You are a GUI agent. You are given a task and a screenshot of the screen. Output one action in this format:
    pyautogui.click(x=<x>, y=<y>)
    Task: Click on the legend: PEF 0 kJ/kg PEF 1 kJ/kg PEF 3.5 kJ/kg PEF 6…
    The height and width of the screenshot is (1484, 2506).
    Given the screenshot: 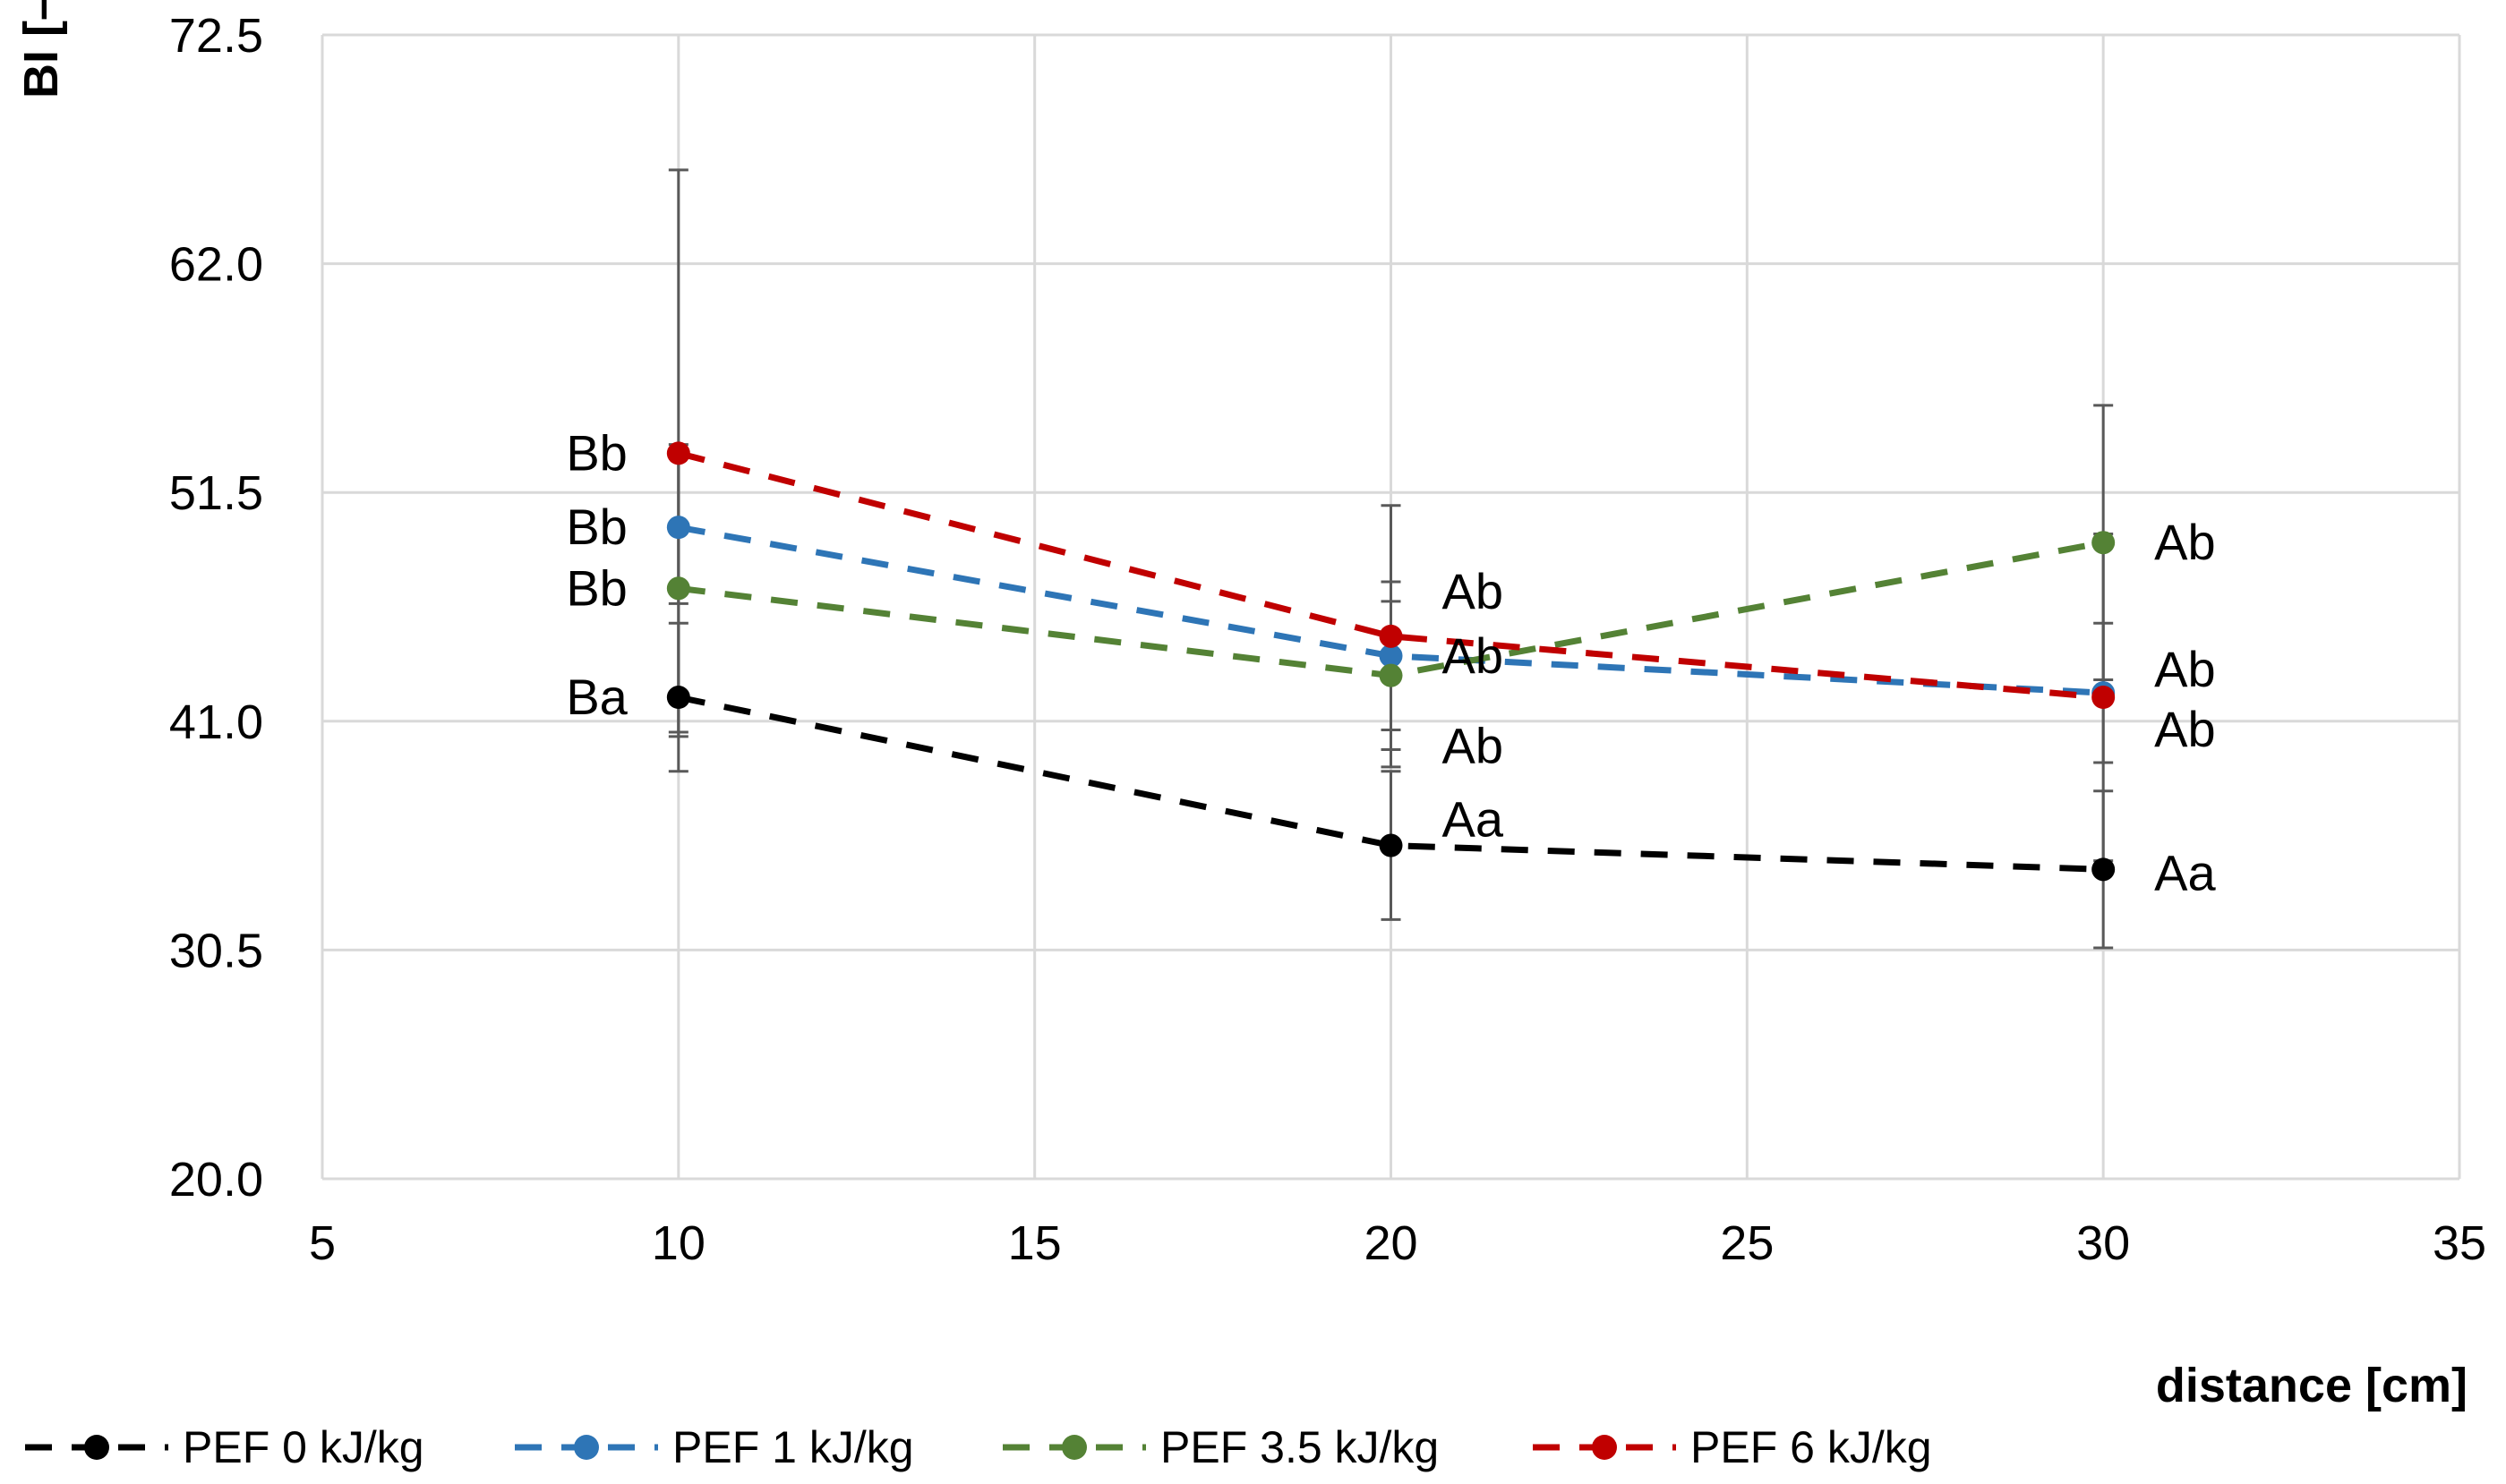 What is the action you would take?
    pyautogui.click(x=978, y=1447)
    